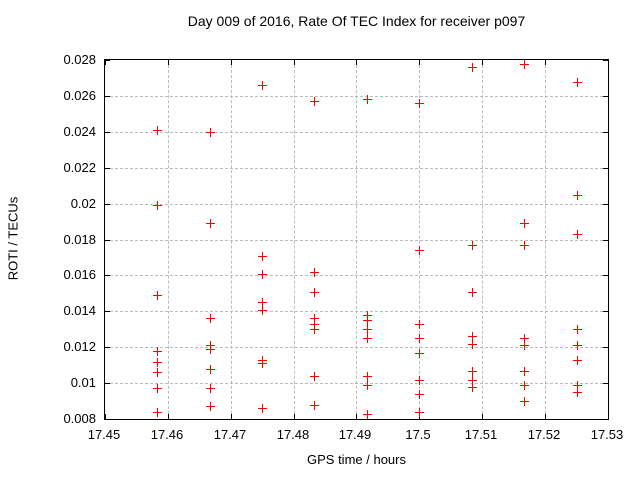 The image size is (640, 480). What do you see at coordinates (83, 382) in the screenshot?
I see `y-tick-label: 0.01` at bounding box center [83, 382].